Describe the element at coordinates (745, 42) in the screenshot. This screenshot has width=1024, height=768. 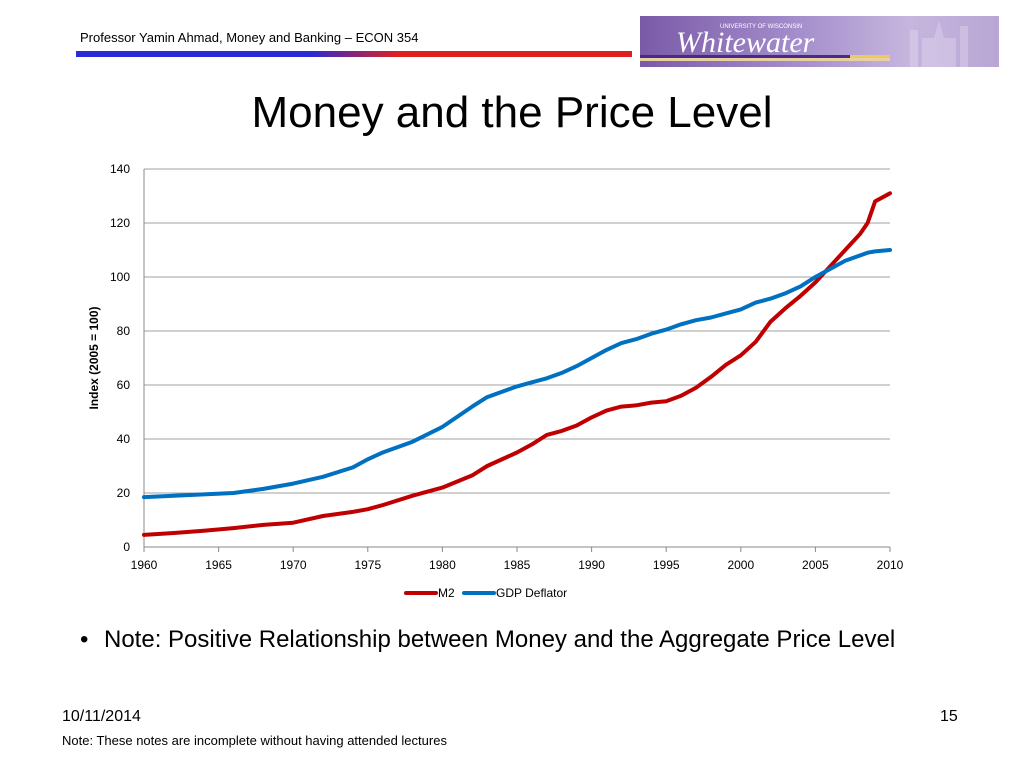
I see `logo-main-text: Whitewater` at that location.